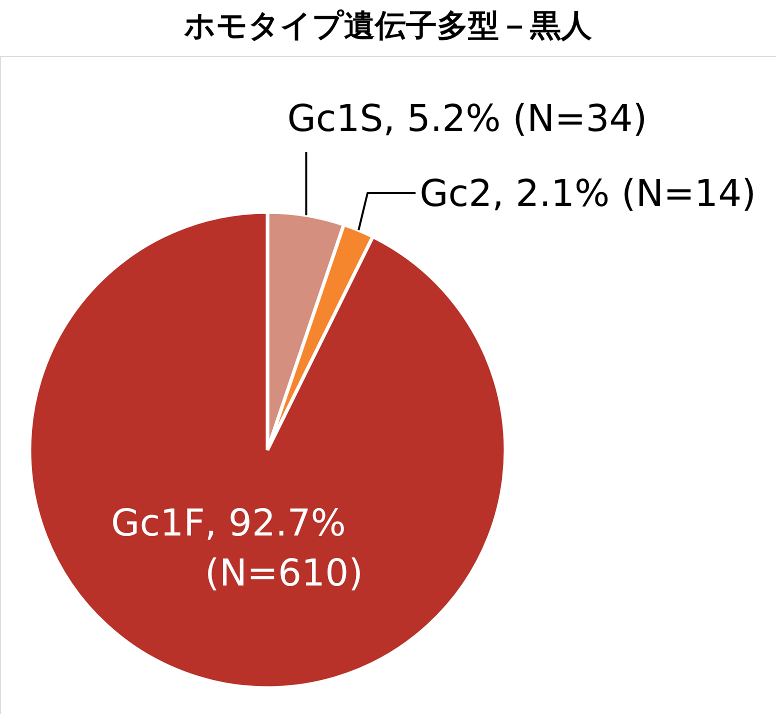 The height and width of the screenshot is (714, 776). I want to click on data-label: , 5.2% (N=34), so click(515, 118).